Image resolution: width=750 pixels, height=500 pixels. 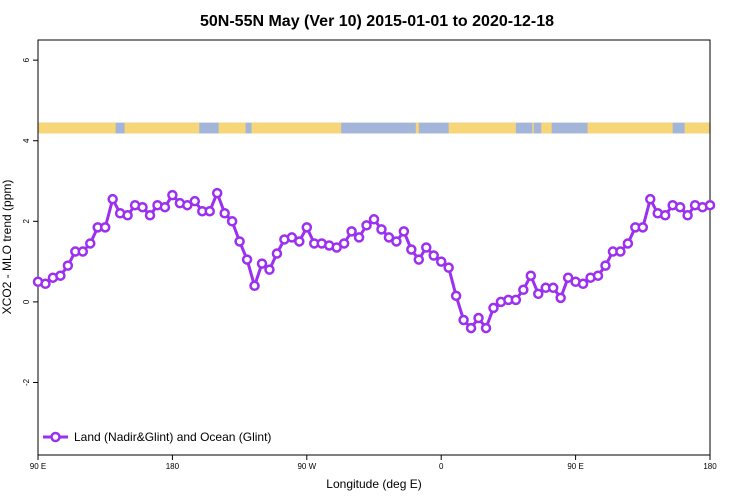 What do you see at coordinates (26, 382) in the screenshot?
I see `y-tick-label: -2` at bounding box center [26, 382].